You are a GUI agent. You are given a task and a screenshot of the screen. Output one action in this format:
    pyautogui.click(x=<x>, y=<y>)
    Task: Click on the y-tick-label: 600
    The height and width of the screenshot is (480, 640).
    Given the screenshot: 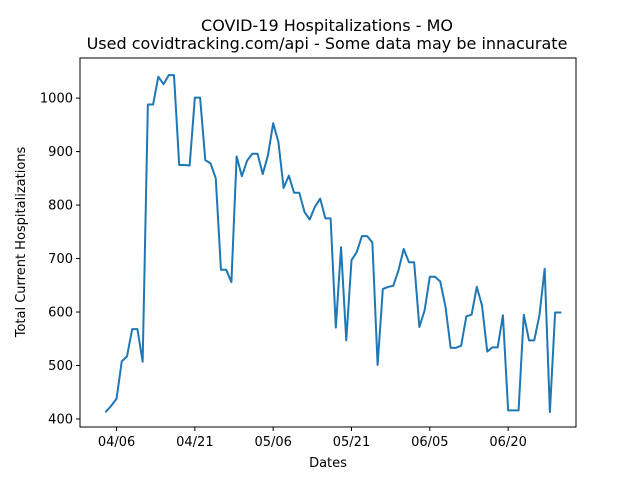 What is the action you would take?
    pyautogui.click(x=60, y=313)
    